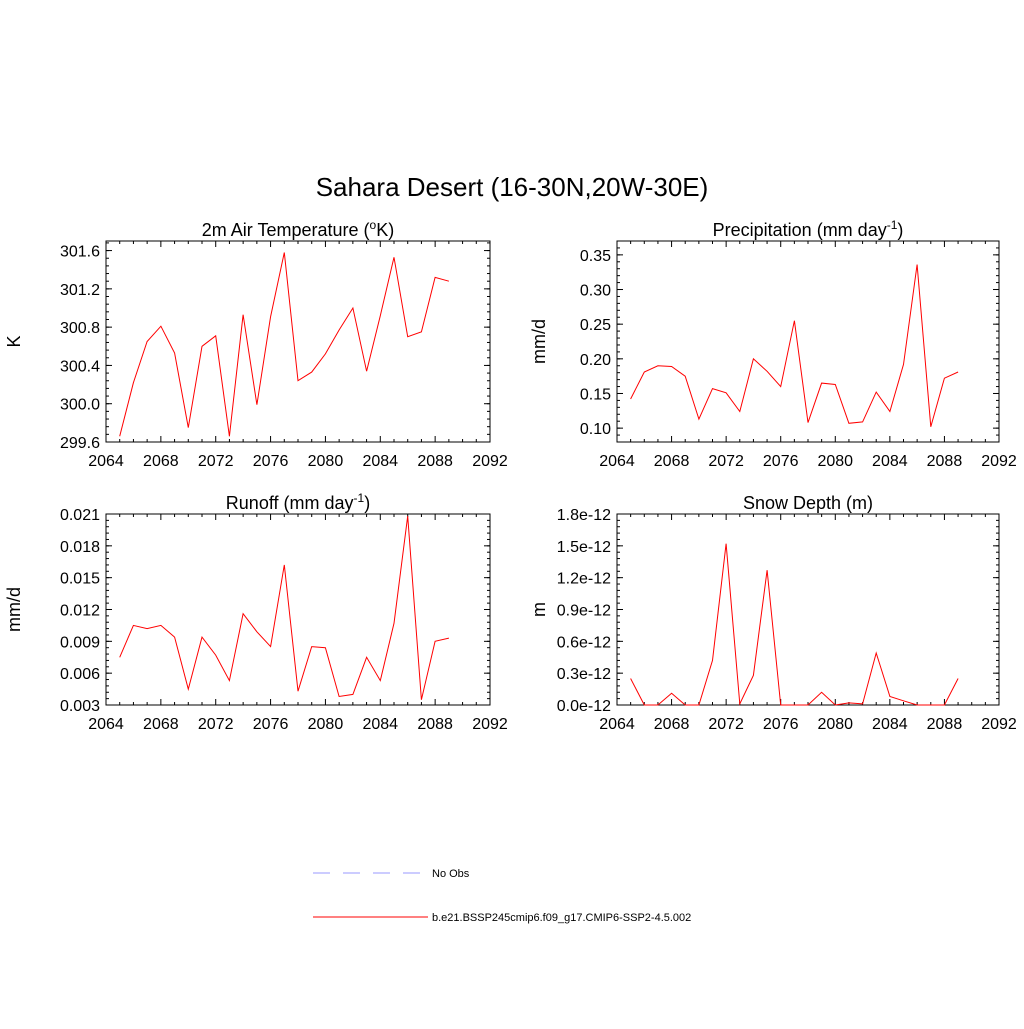 The height and width of the screenshot is (1029, 1024). What do you see at coordinates (539, 341) in the screenshot?
I see `y-axis-label-precipitation: mm/d` at bounding box center [539, 341].